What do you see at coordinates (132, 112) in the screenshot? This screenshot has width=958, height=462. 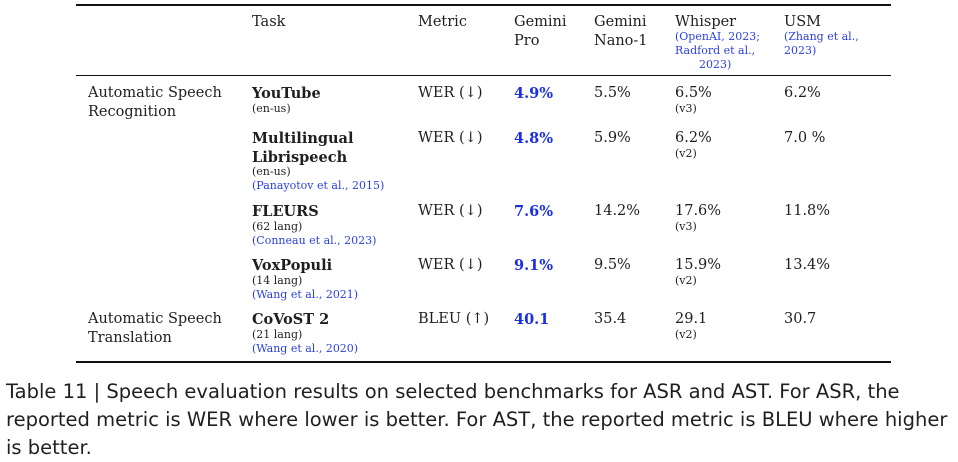 I see `category-asr-line2: Recognition` at bounding box center [132, 112].